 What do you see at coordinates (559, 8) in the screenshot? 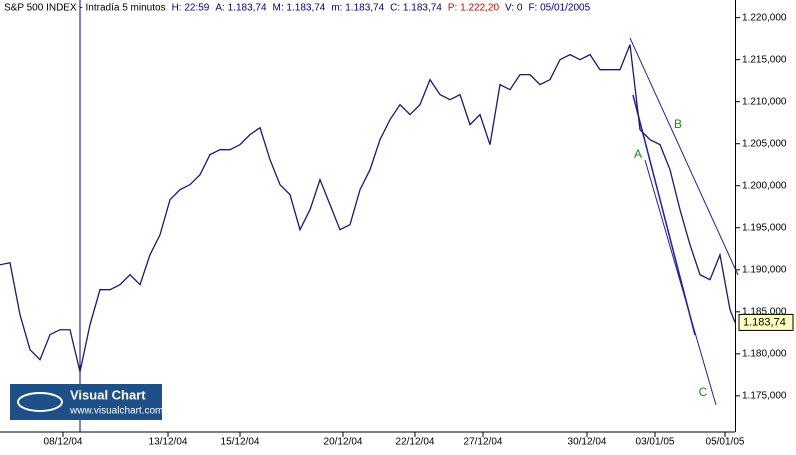
I see `header-item: F: 05/01/2005` at bounding box center [559, 8].